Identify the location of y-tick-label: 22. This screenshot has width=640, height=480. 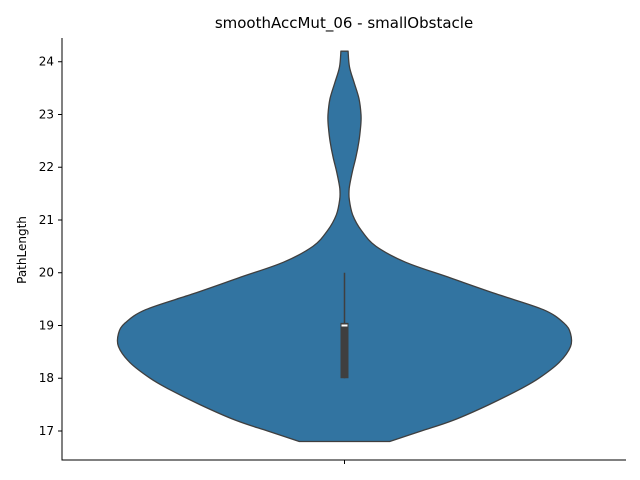
(46, 167).